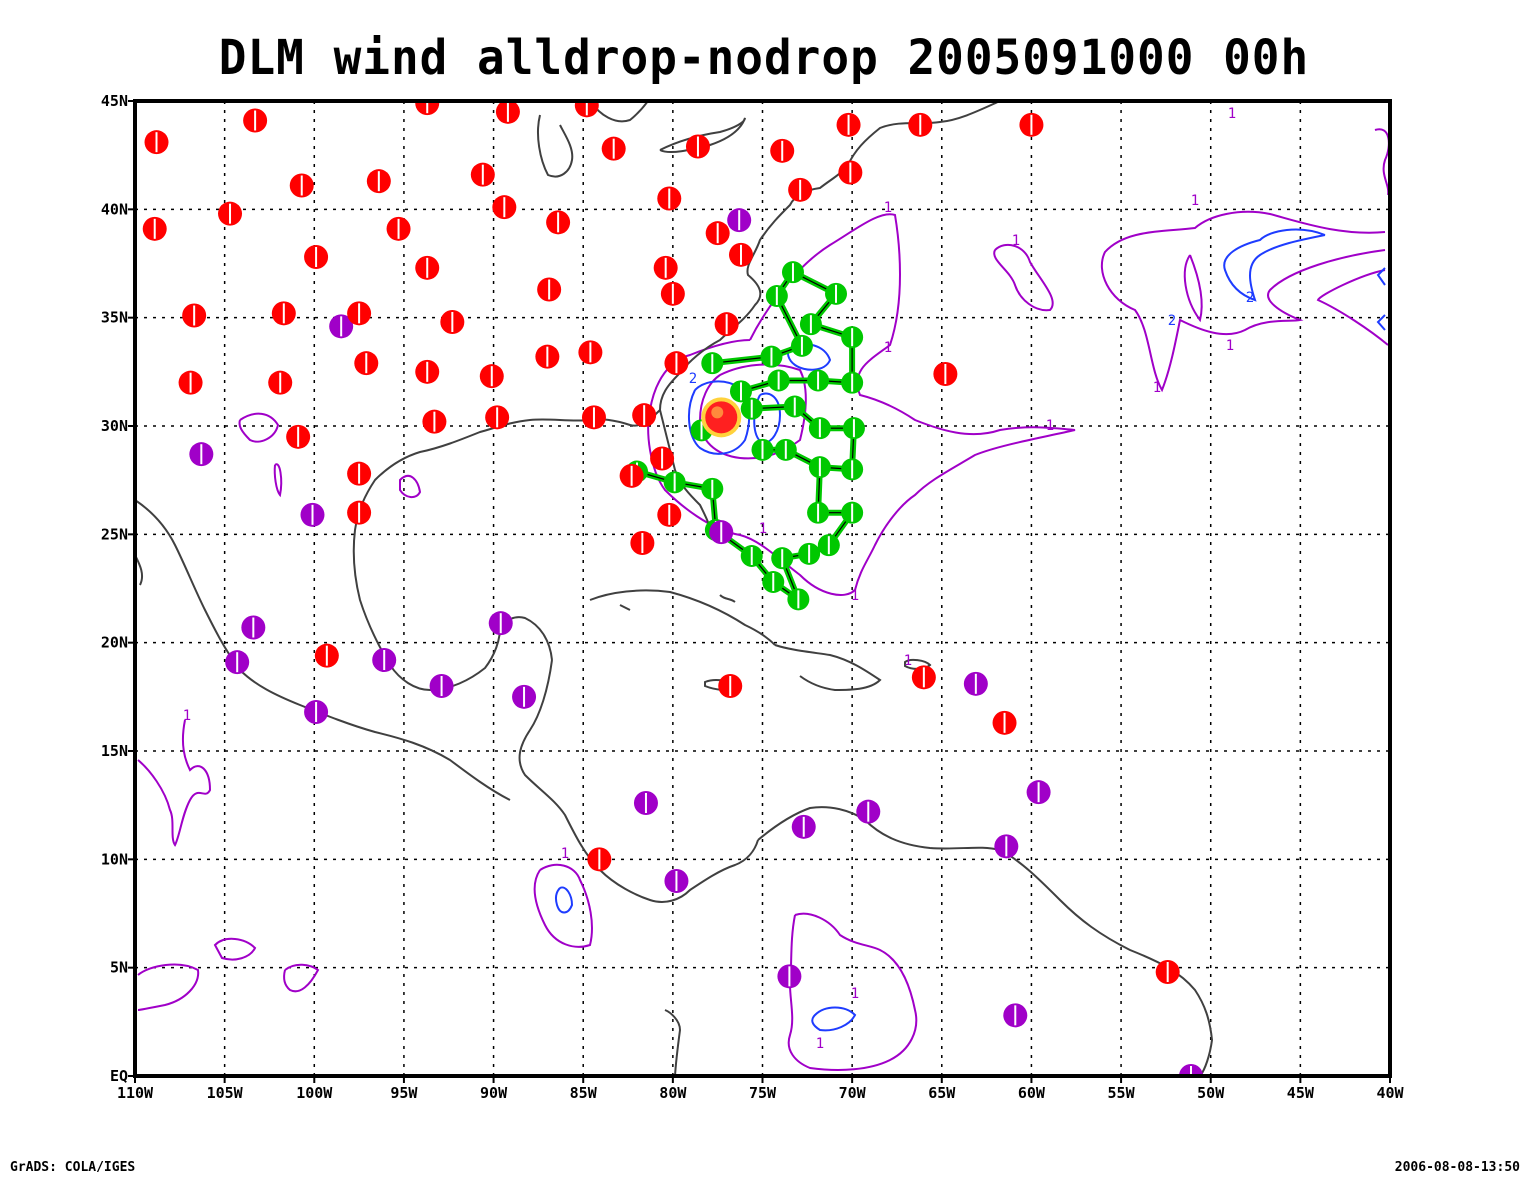  What do you see at coordinates (767, 418) in the screenshot?
I see `contour-2-storm-b` at bounding box center [767, 418].